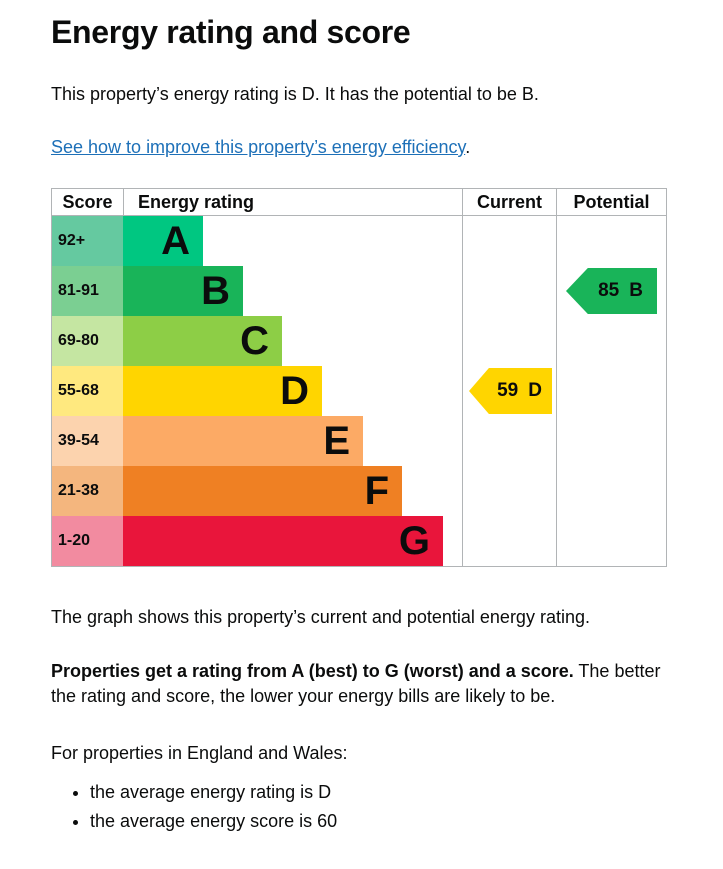 This screenshot has width=723, height=869. I want to click on current-cell-e, so click(509, 441).